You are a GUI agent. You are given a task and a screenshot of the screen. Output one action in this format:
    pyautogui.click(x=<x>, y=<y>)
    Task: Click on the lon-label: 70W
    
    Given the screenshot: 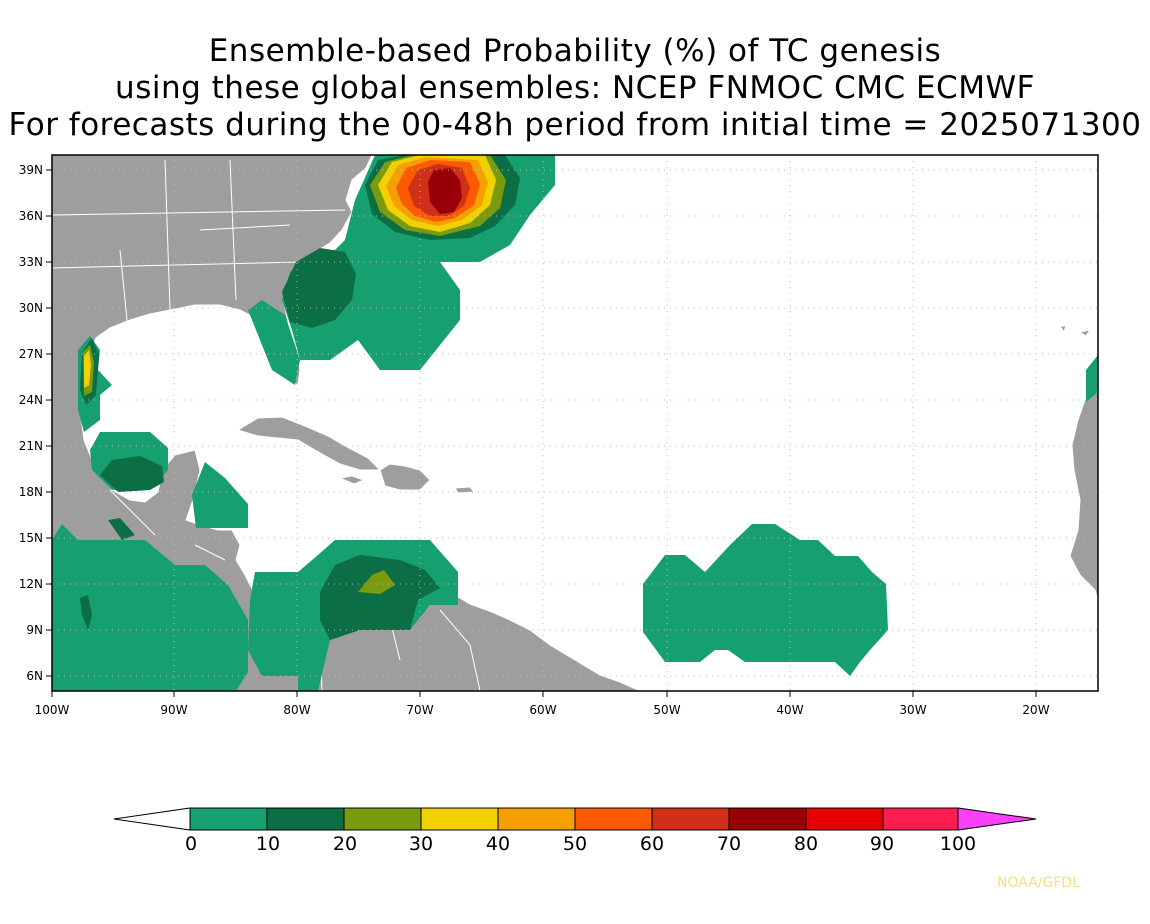 What is the action you would take?
    pyautogui.click(x=419, y=710)
    